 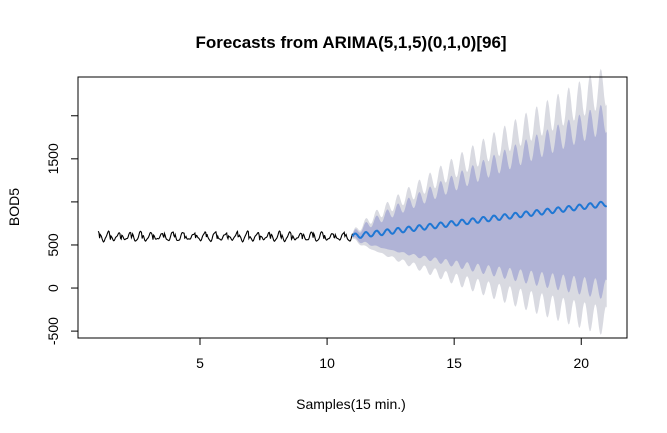 What do you see at coordinates (351, 404) in the screenshot?
I see `x-axis-label: Samples(15 min.)` at bounding box center [351, 404].